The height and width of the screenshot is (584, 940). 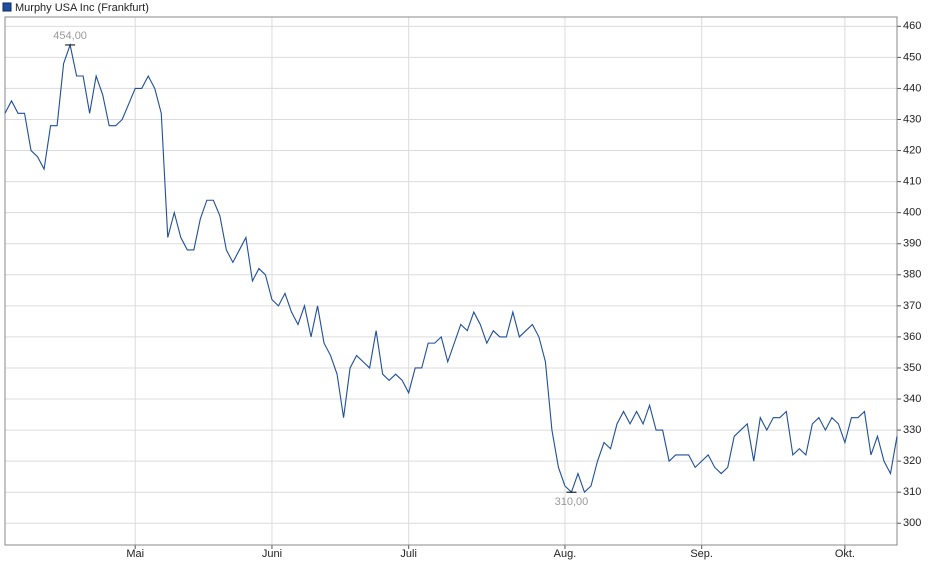 I want to click on x-tick-label: Mai, so click(x=135, y=554).